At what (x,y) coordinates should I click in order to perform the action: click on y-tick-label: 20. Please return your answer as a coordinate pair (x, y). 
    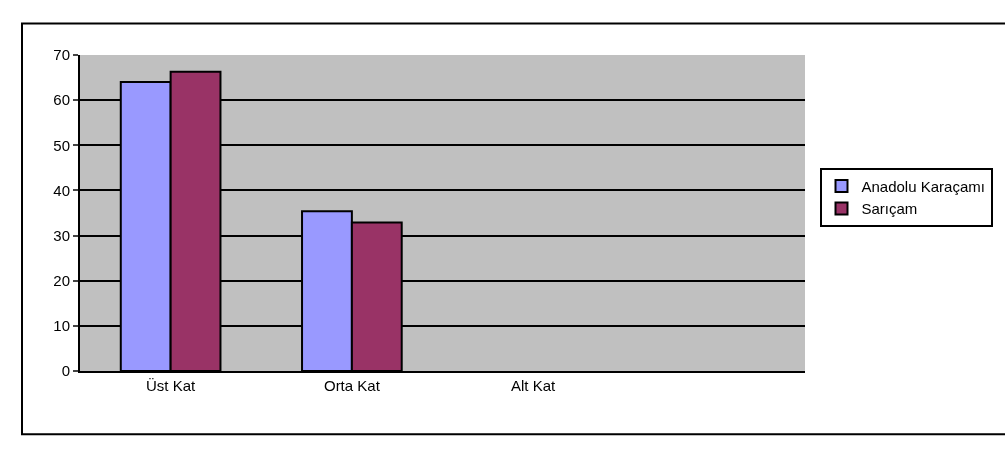
    Looking at the image, I should click on (61, 280).